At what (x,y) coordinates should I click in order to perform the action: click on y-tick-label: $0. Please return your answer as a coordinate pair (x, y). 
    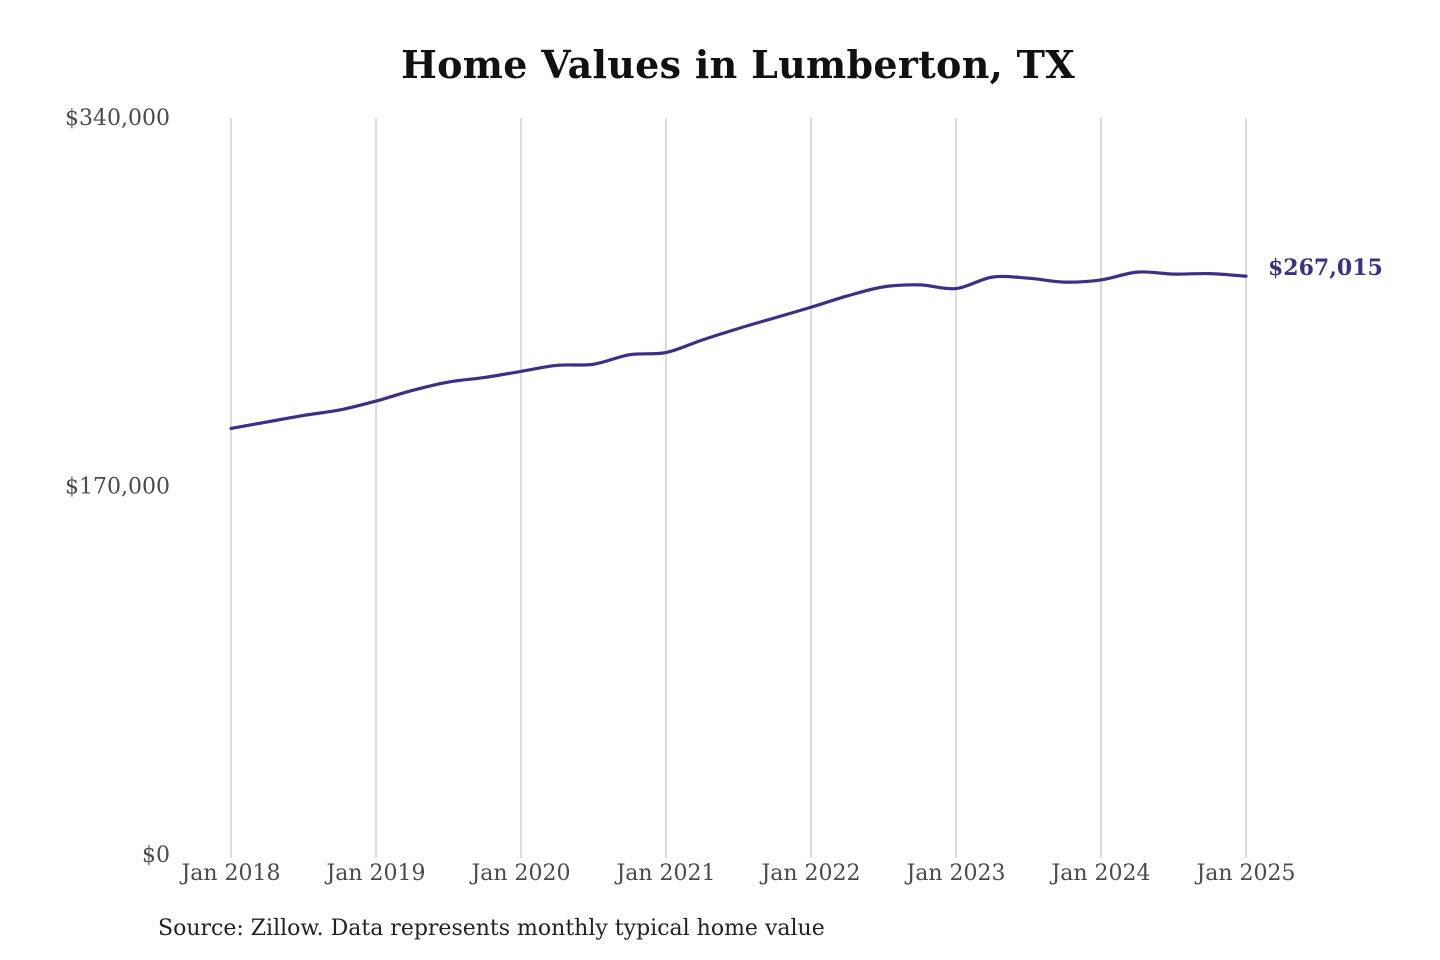
    Looking at the image, I should click on (156, 855).